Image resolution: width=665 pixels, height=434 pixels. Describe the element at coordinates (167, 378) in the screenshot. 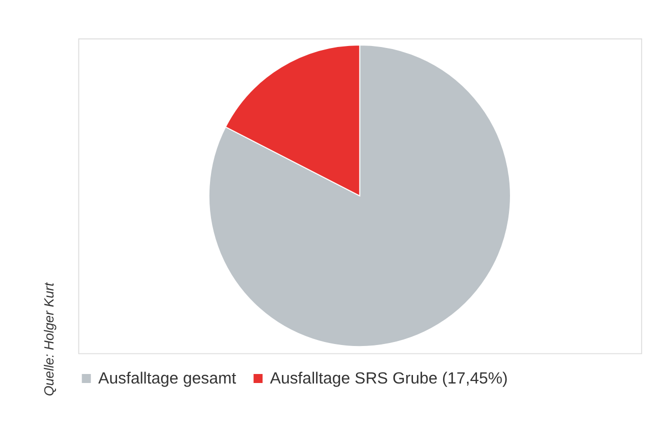

I see `legend-label: Ausfalltage gesamt` at that location.